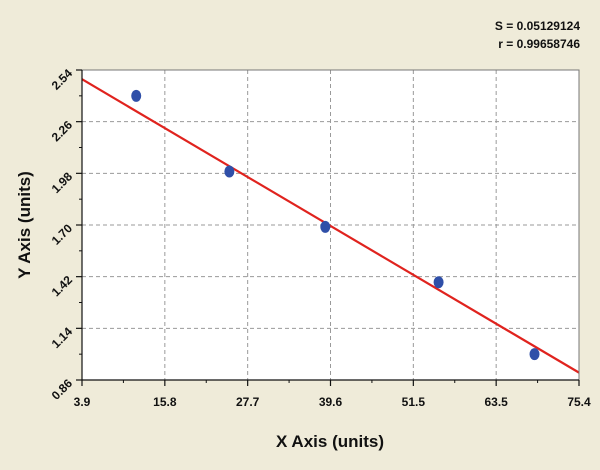 The image size is (600, 470). Describe the element at coordinates (414, 402) in the screenshot. I see `x-tick-label: 51.5` at that location.